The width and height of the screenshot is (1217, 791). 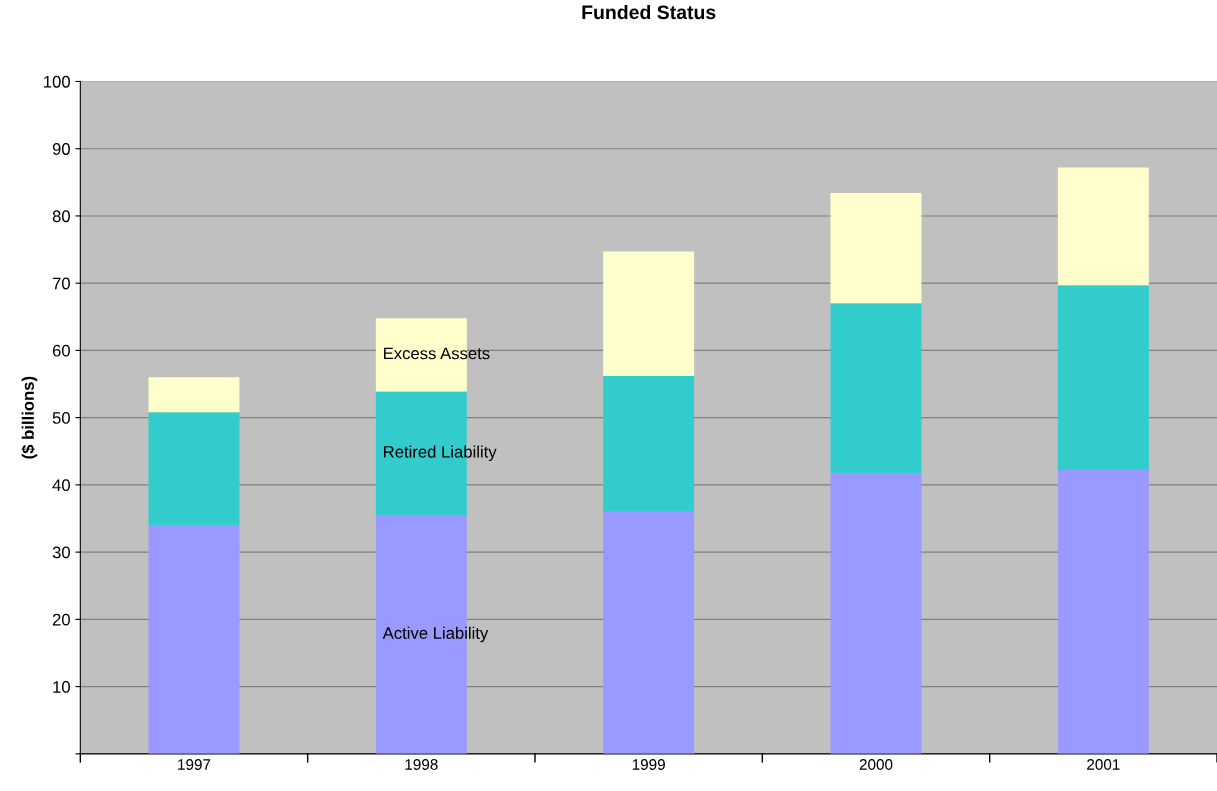 What do you see at coordinates (61, 619) in the screenshot?
I see `y-tick-label: 20` at bounding box center [61, 619].